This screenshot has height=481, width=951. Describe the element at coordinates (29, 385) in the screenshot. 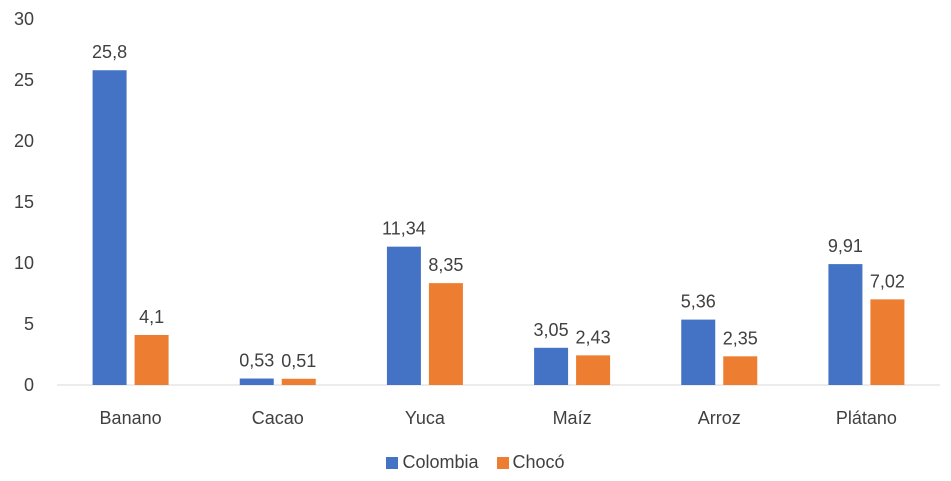

I see `y-tick-label: 0` at that location.